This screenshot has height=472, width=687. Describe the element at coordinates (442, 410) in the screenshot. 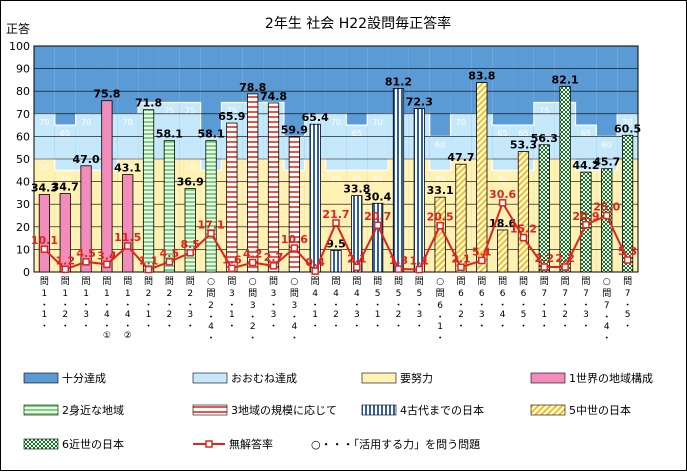

I see `legend-label: 4古代までの日本` at that location.